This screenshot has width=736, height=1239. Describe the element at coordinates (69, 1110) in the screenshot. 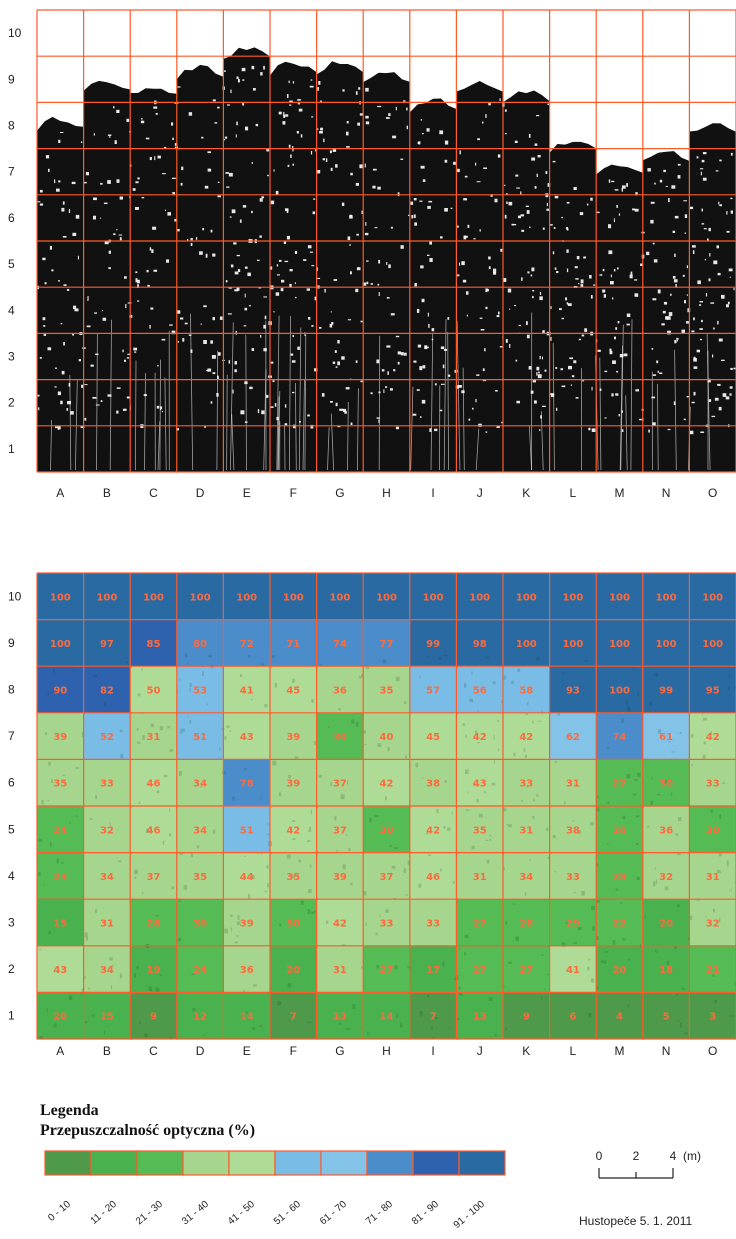

I see `legend-title: Legenda` at that location.